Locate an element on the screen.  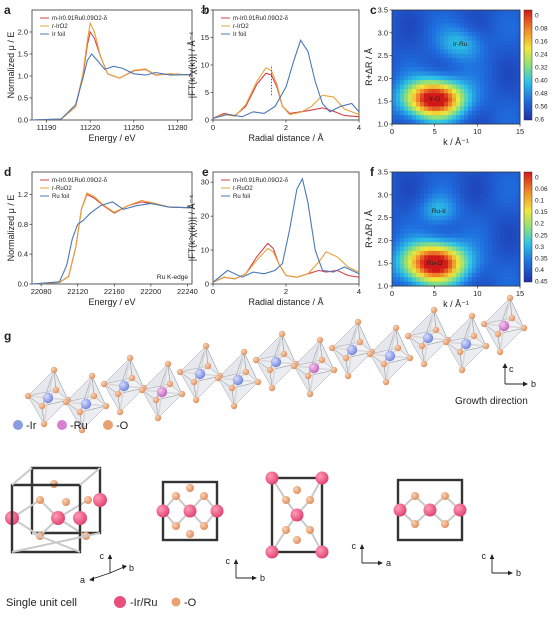
heatmap-annotation-0: Ru-O is located at coordinates (435, 263).